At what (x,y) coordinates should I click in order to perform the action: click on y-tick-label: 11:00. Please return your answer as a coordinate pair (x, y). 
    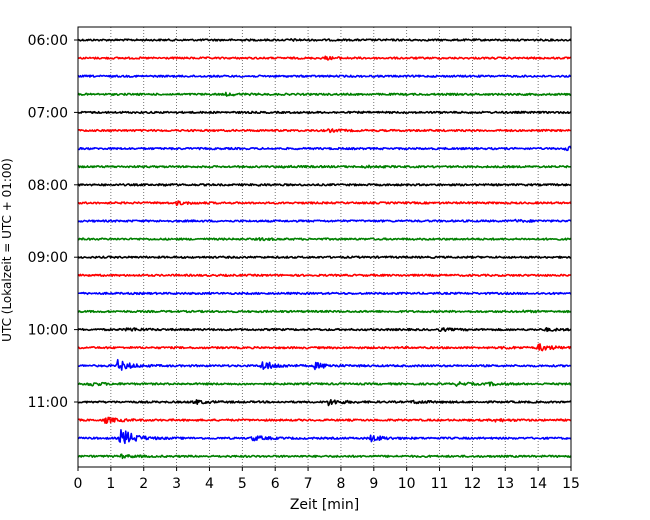
    Looking at the image, I should click on (48, 403).